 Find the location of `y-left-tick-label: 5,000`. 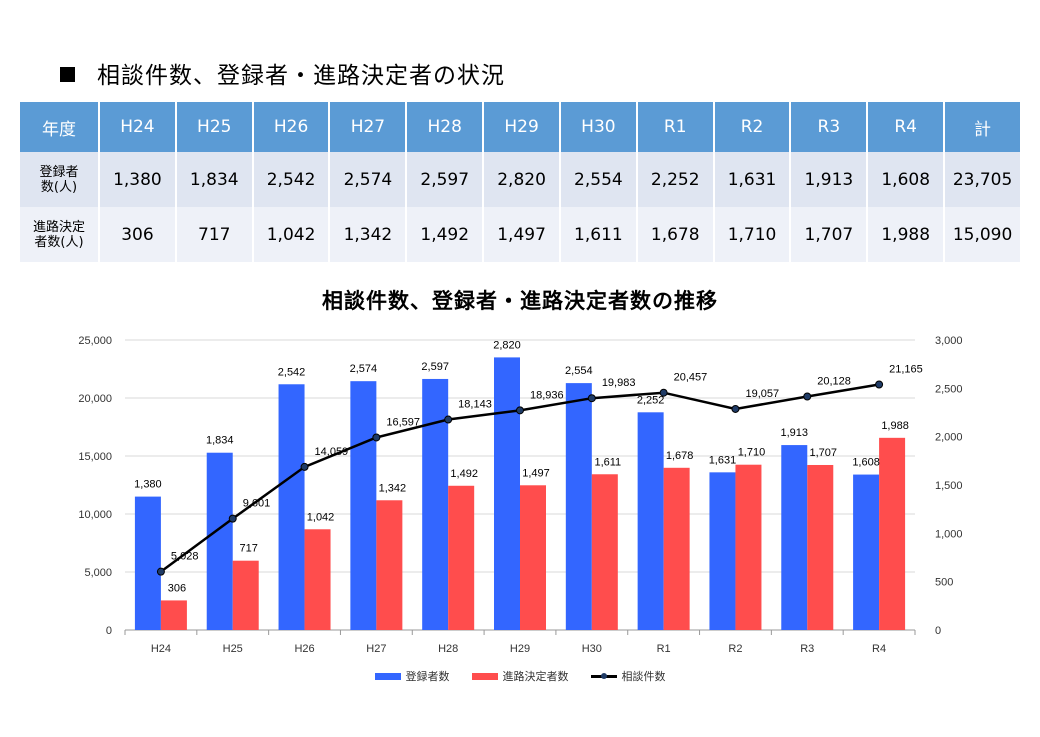

y-left-tick-label: 5,000 is located at coordinates (98, 573).